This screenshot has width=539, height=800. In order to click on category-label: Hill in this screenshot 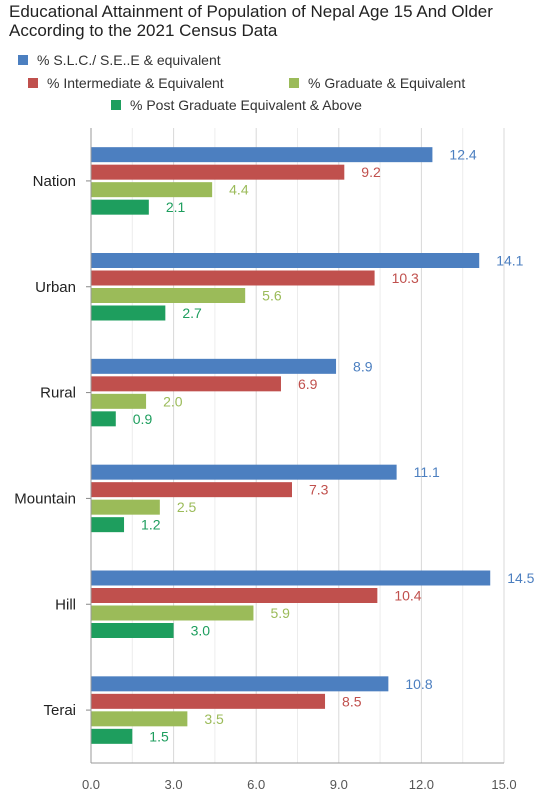, I will do `click(65, 604)`.